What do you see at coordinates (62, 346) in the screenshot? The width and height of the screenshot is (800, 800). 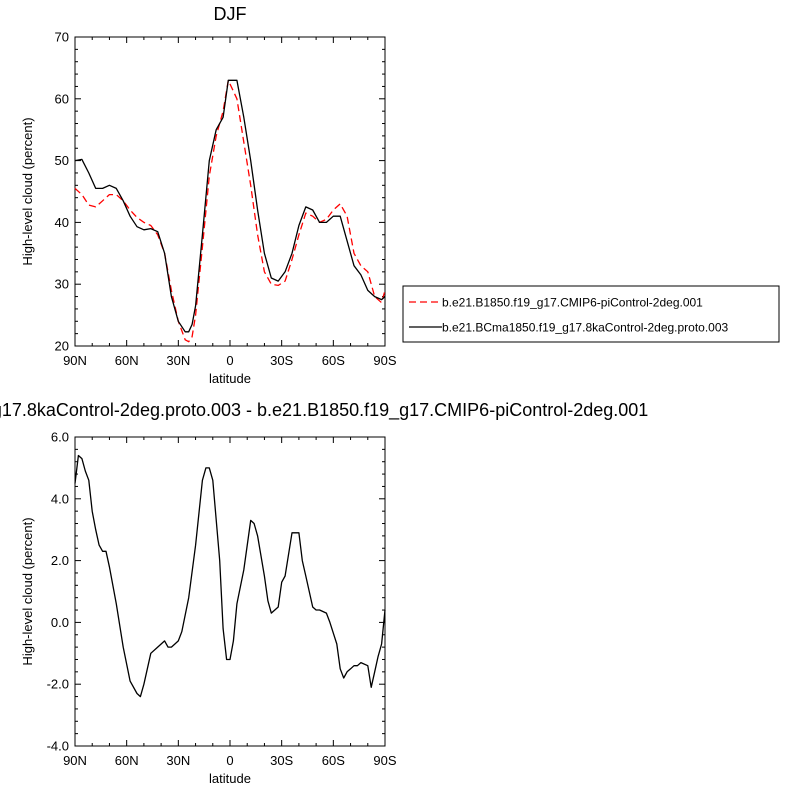 I see `y-tick-label: 20` at bounding box center [62, 346].